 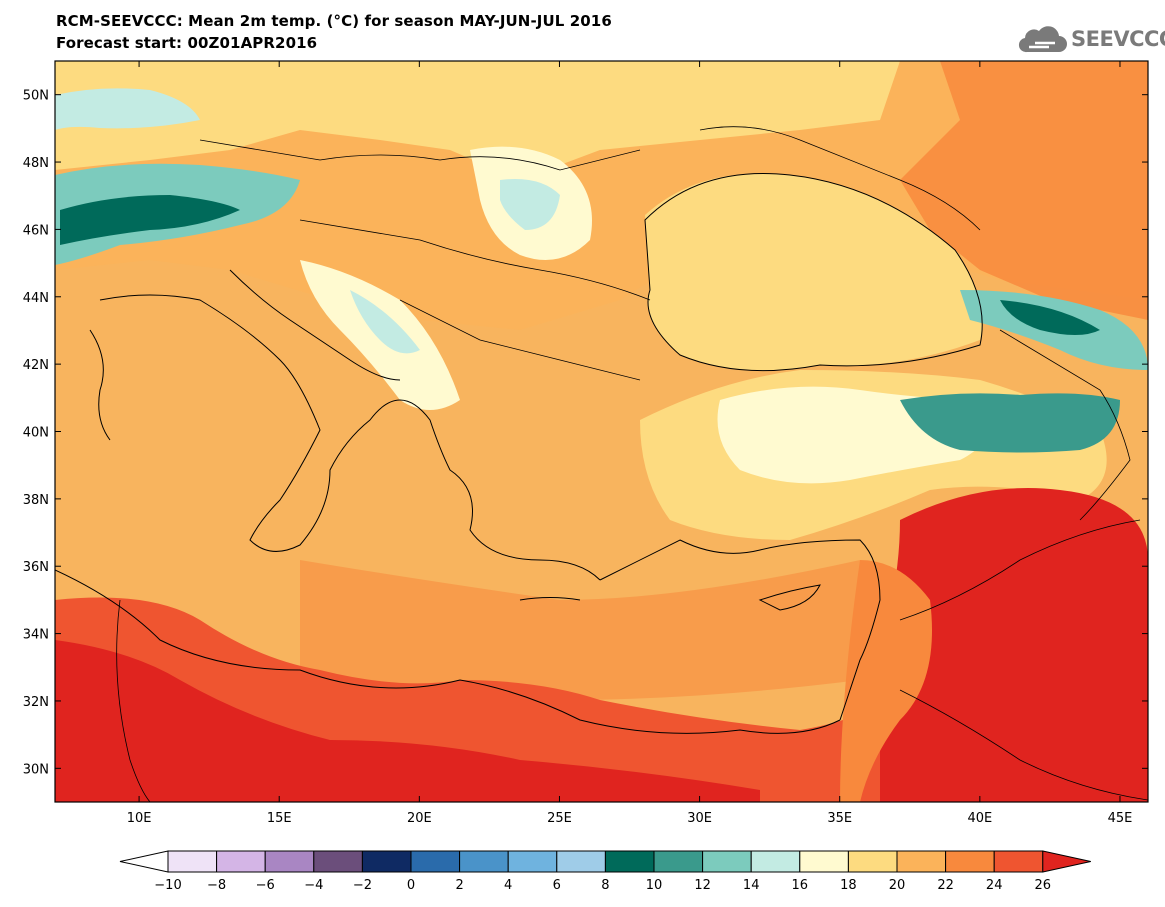 I want to click on field-north-yellow, so click(x=477, y=120).